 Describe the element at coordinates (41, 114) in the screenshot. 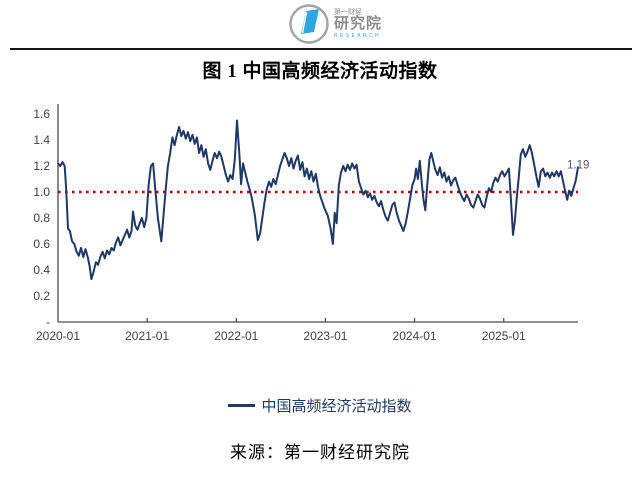

I see `y-tick-label: 1.6` at that location.